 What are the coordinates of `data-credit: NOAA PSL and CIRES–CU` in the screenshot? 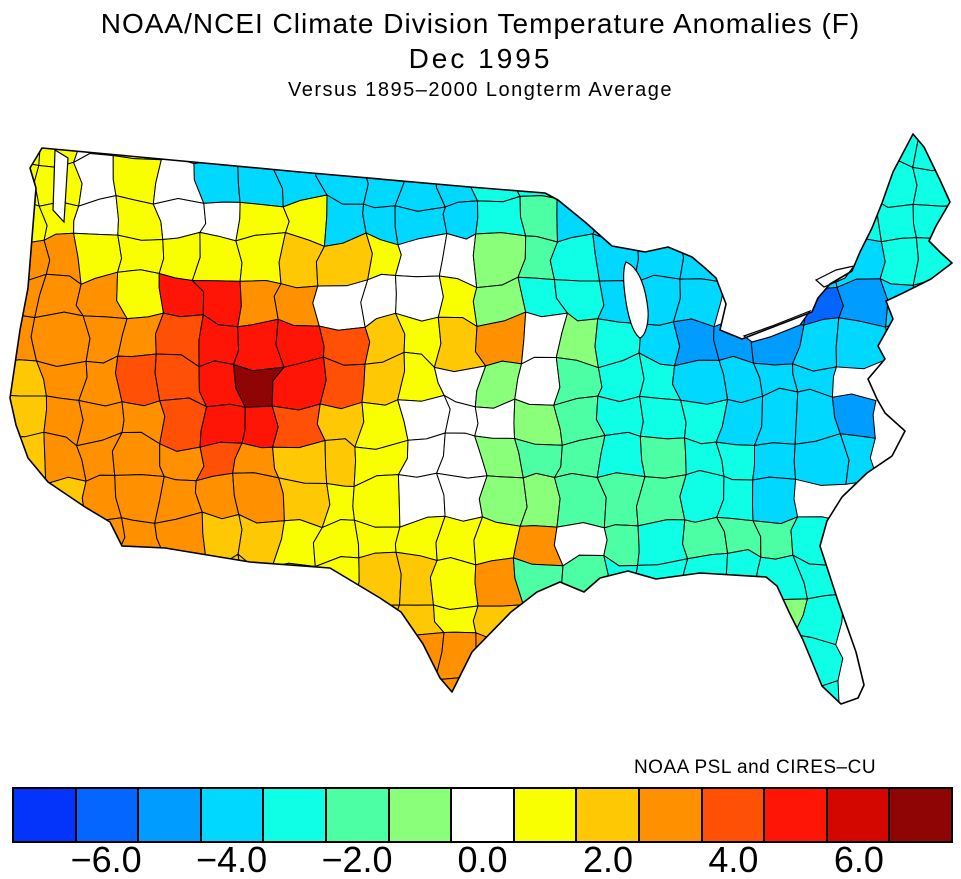 It's located at (755, 767).